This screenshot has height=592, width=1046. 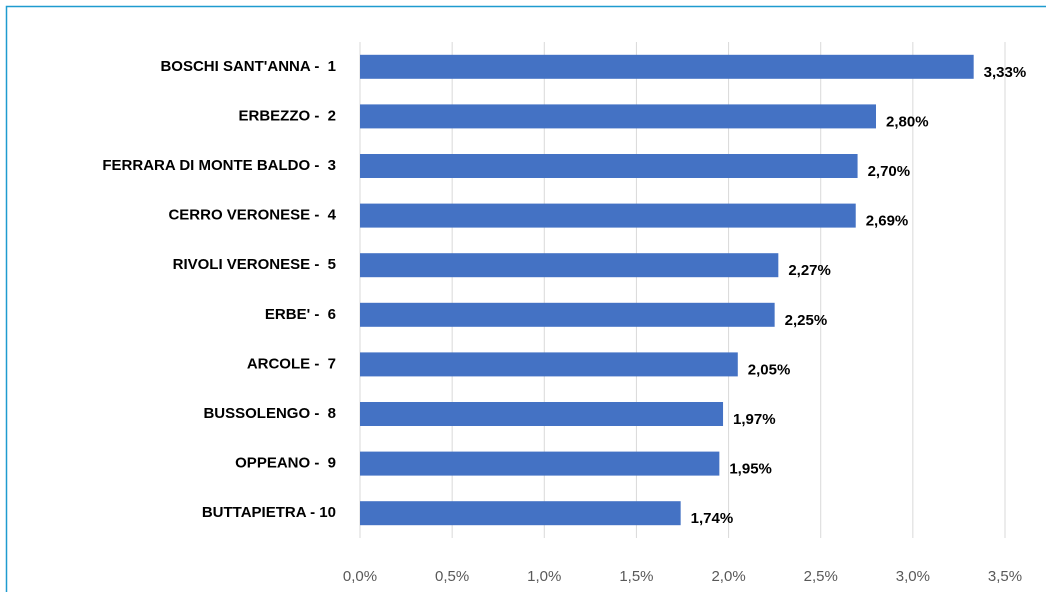 What do you see at coordinates (287, 115) in the screenshot?
I see `category-label: ERBEZZO - 2` at bounding box center [287, 115].